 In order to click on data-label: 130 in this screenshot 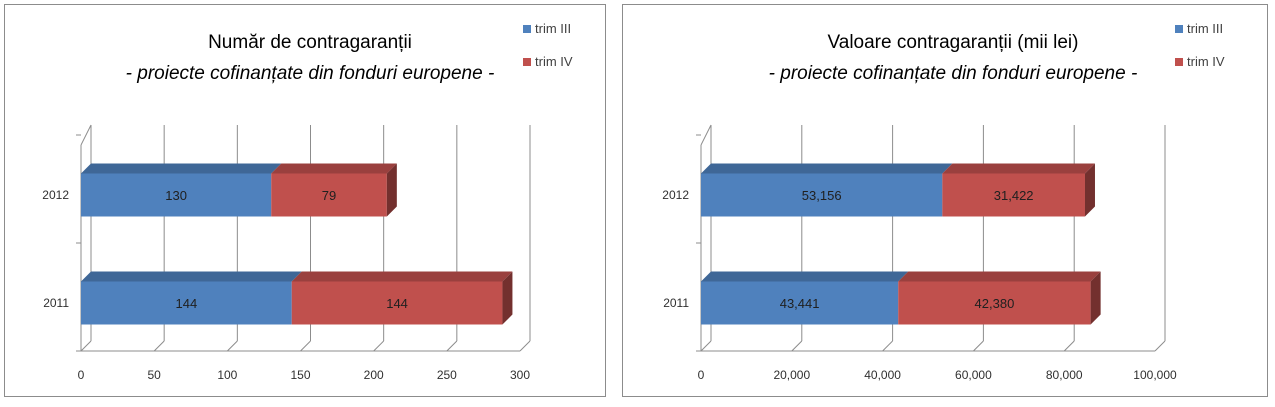, I will do `click(176, 195)`.